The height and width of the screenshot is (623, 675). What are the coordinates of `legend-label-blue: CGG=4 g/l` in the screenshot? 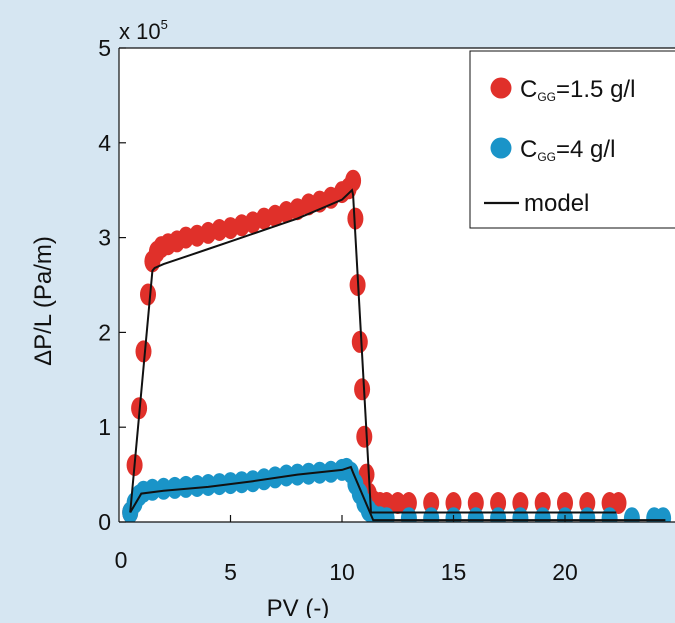 It's located at (567, 150).